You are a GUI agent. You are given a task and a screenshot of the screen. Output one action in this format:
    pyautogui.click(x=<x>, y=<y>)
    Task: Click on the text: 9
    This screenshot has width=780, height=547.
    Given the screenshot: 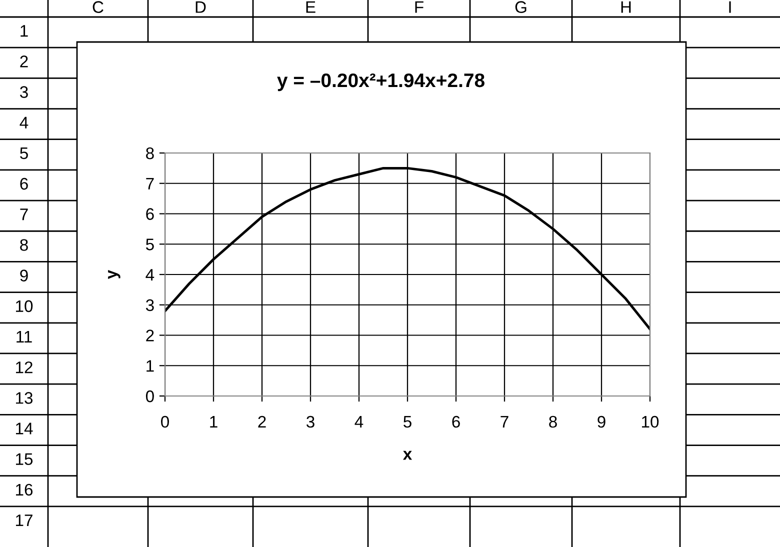 What is the action you would take?
    pyautogui.click(x=24, y=276)
    